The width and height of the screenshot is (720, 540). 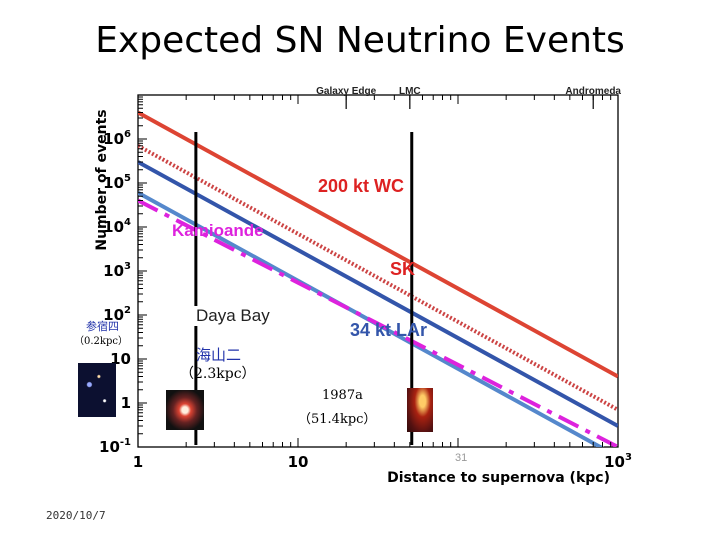 What do you see at coordinates (218, 374) in the screenshot?
I see `haishaner-distance: （2.3kpc）` at bounding box center [218, 374].